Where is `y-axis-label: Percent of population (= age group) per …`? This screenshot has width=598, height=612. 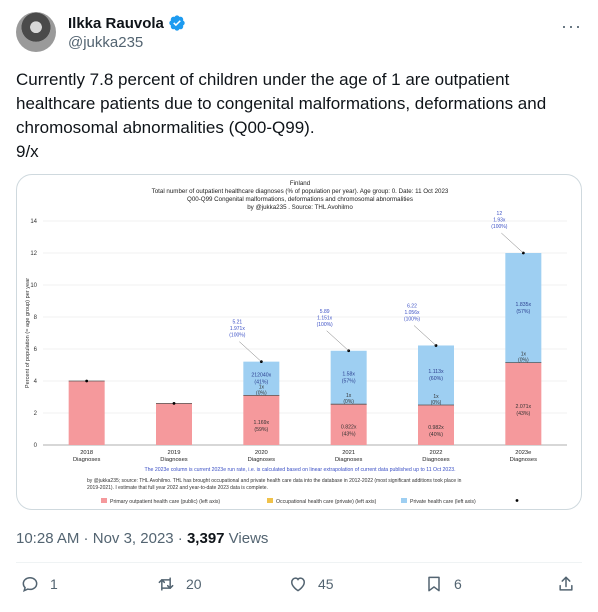 y-axis-label: Percent of population (= age group) per … is located at coordinates (28, 333).